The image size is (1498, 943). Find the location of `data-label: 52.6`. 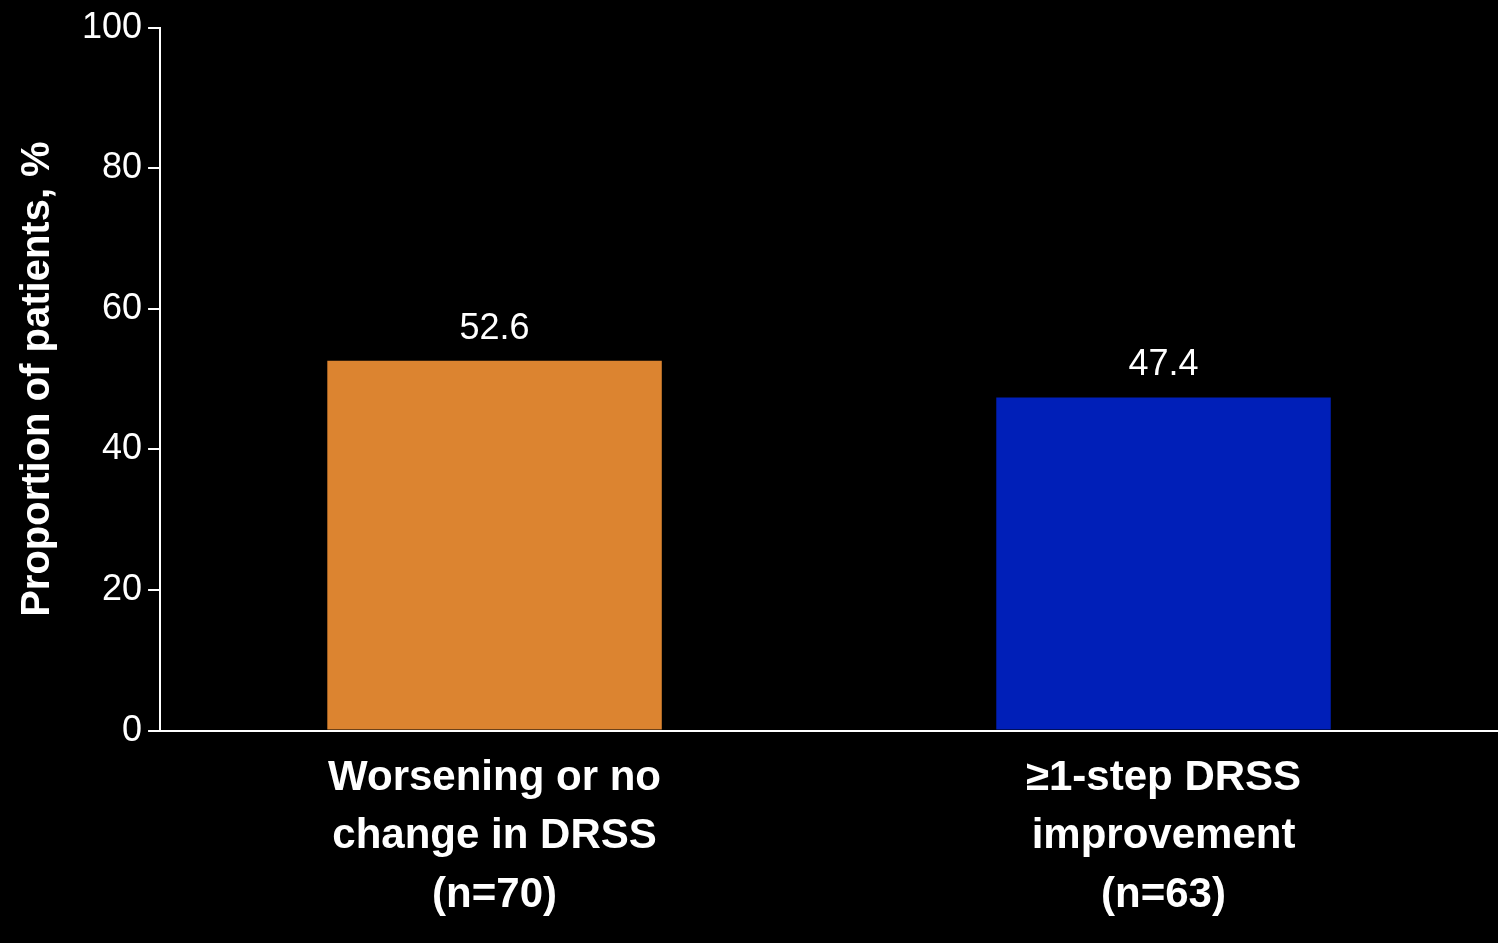

data-label: 52.6 is located at coordinates (494, 326).